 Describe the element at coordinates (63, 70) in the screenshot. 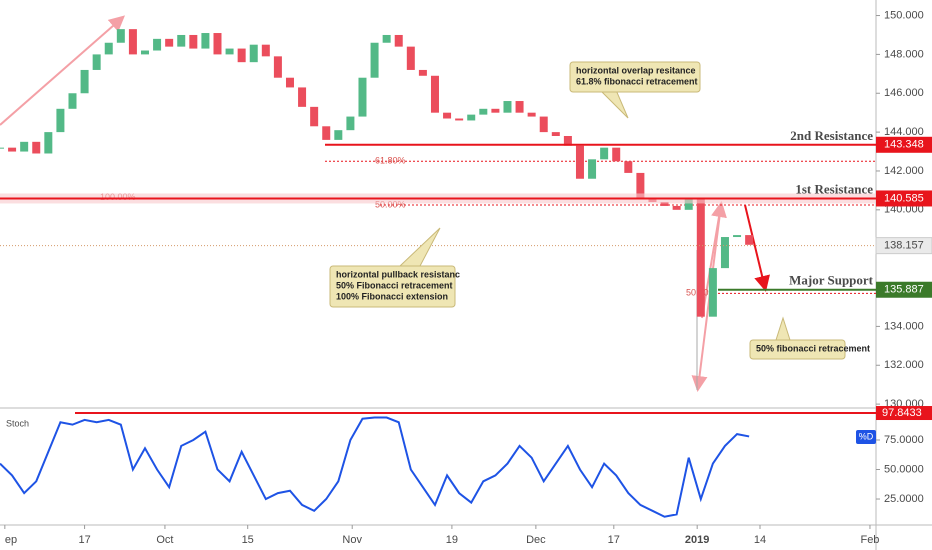

I see `trend-arrow` at that location.